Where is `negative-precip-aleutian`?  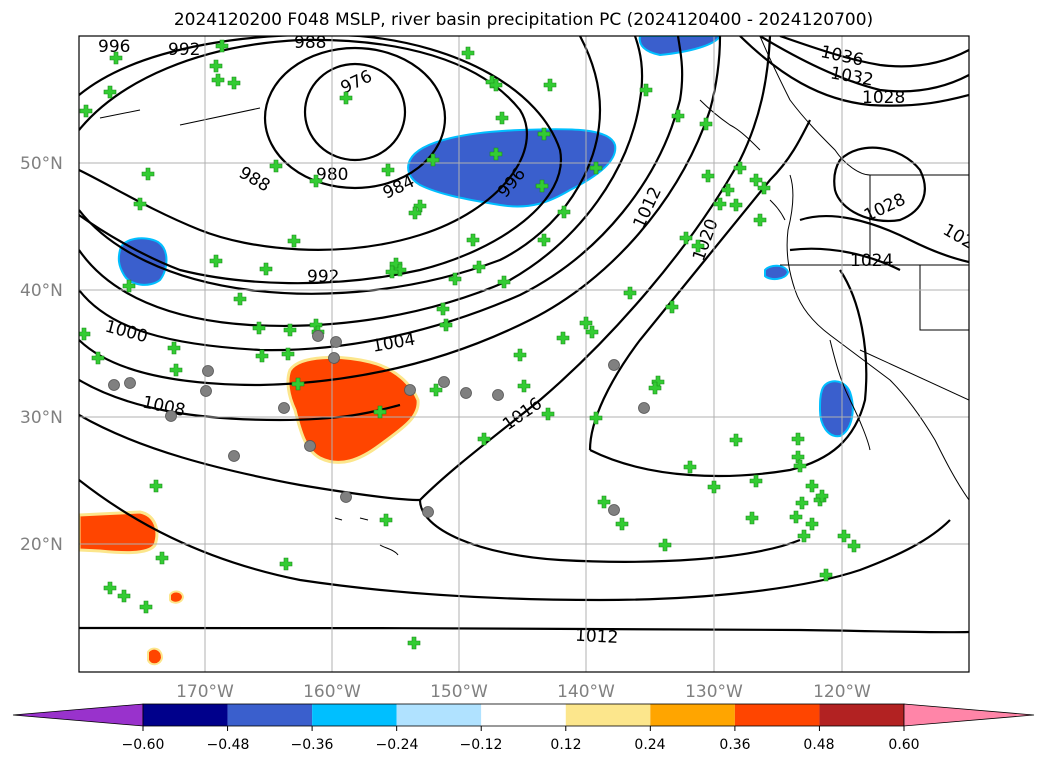
negative-precip-aleutian is located at coordinates (142, 261).